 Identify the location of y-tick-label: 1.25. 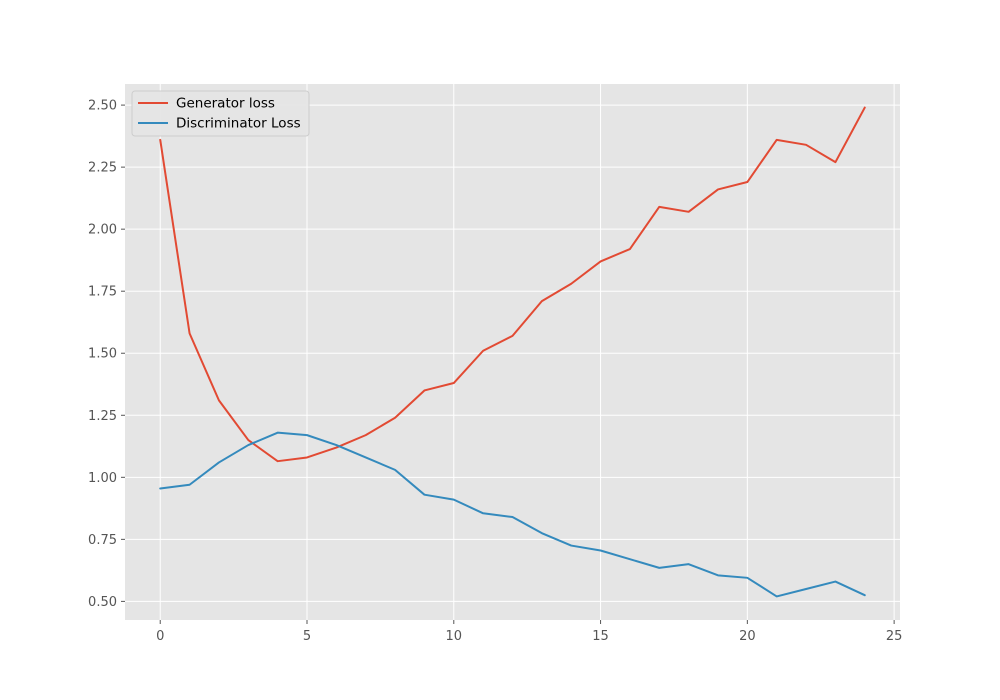
(102, 416).